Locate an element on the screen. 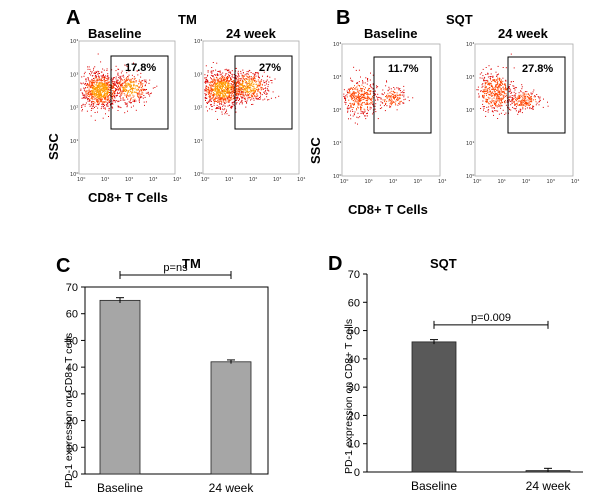 This screenshot has height=498, width=600. x-tick-label: 10¹ is located at coordinates (229, 180).